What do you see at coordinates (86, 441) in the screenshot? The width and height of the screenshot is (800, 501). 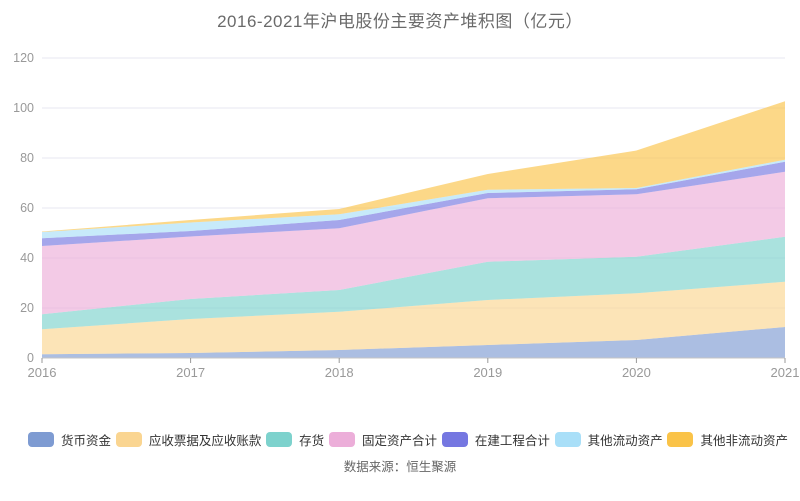 I see `legend-label: 货币资金` at bounding box center [86, 441].